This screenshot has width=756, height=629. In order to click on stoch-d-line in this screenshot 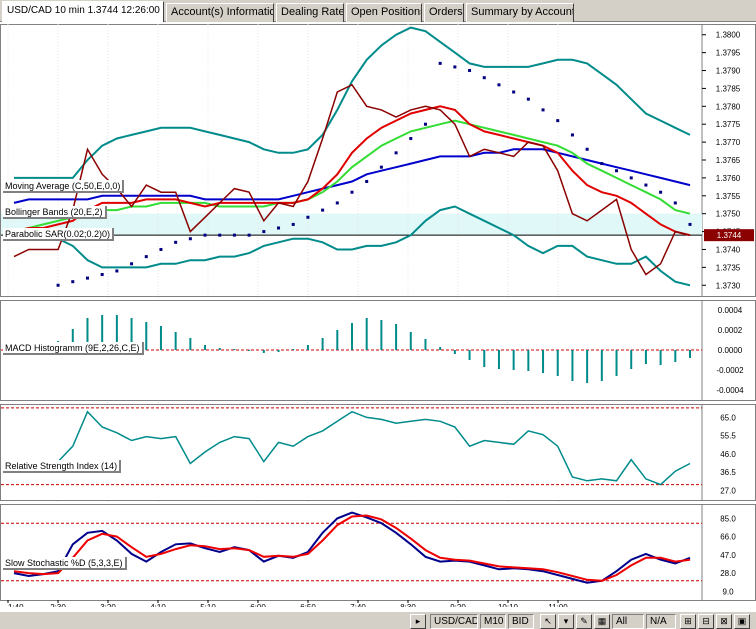, I will do `click(352, 548)`.